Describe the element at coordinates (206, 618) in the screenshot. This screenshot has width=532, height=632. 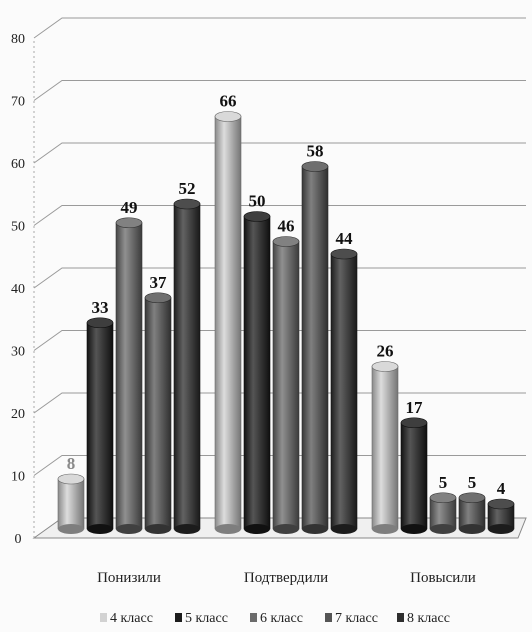
I see `legend-label: 5 класс` at that location.